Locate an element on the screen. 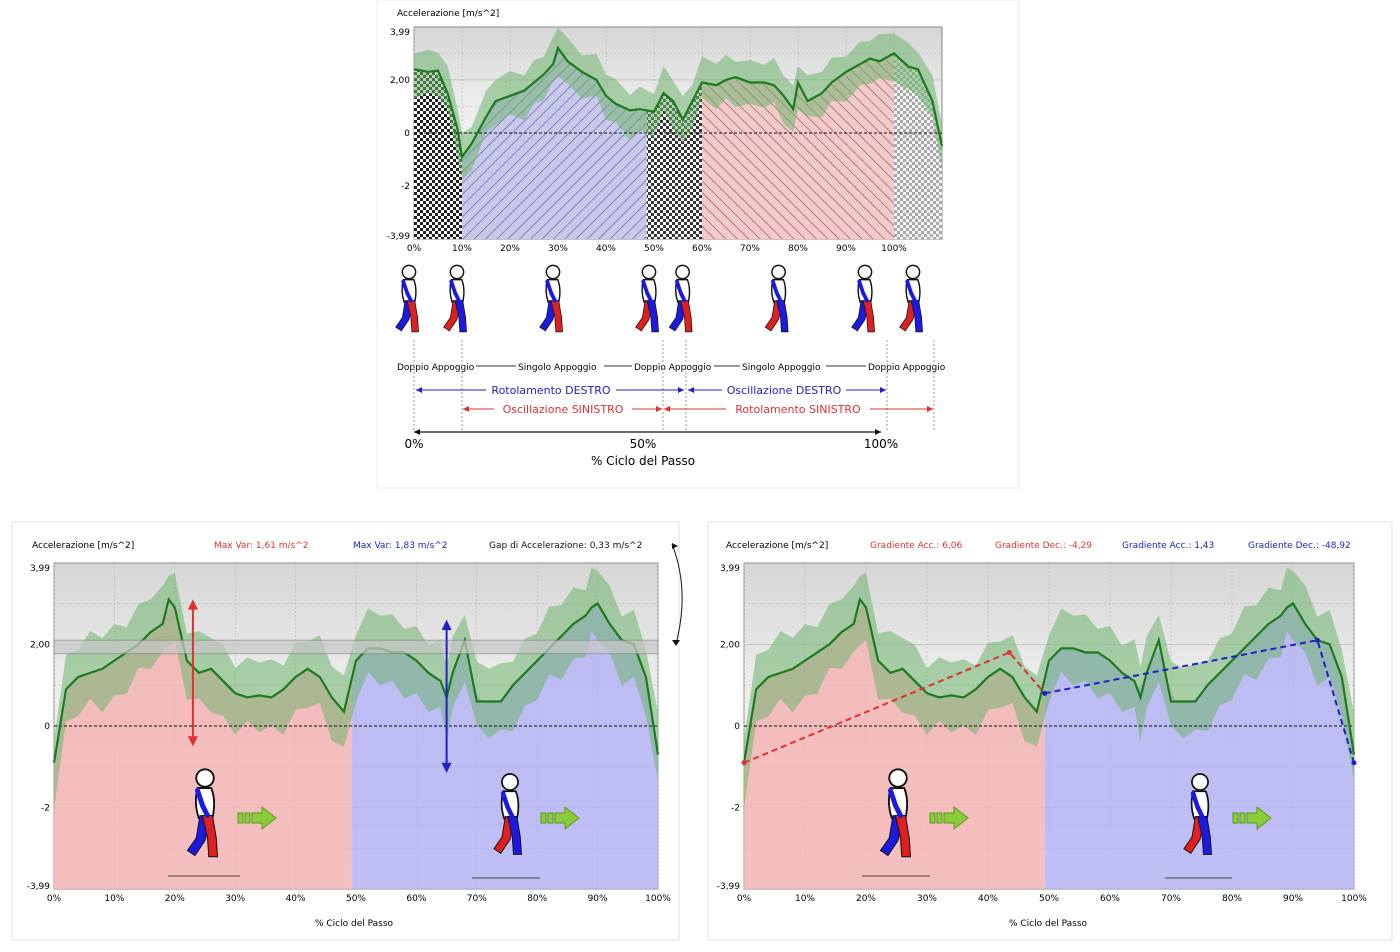 This screenshot has width=1400, height=952. phase-single-support-2: Singolo Appoggio is located at coordinates (781, 368).